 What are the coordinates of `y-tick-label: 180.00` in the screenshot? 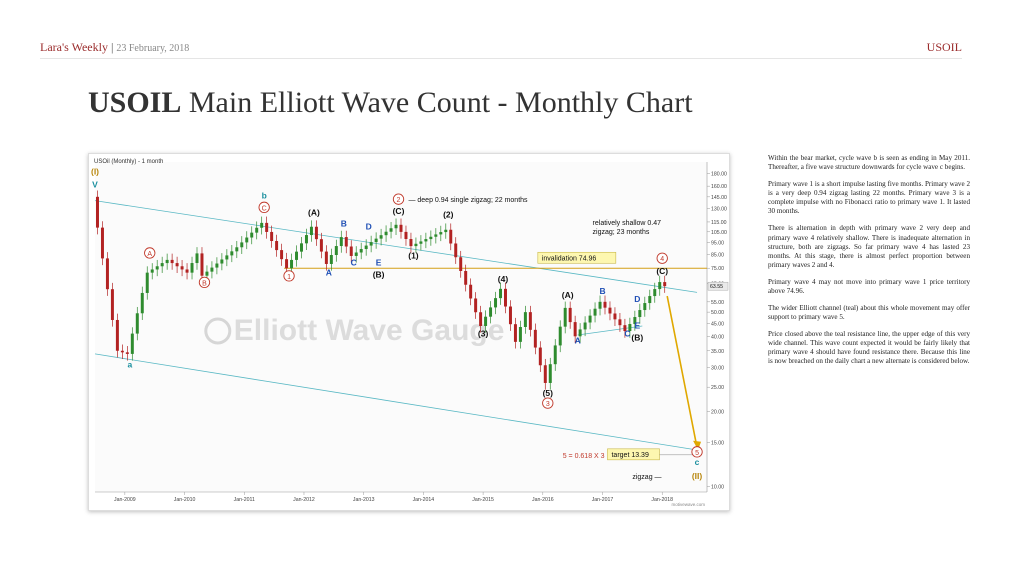 It's located at (719, 174).